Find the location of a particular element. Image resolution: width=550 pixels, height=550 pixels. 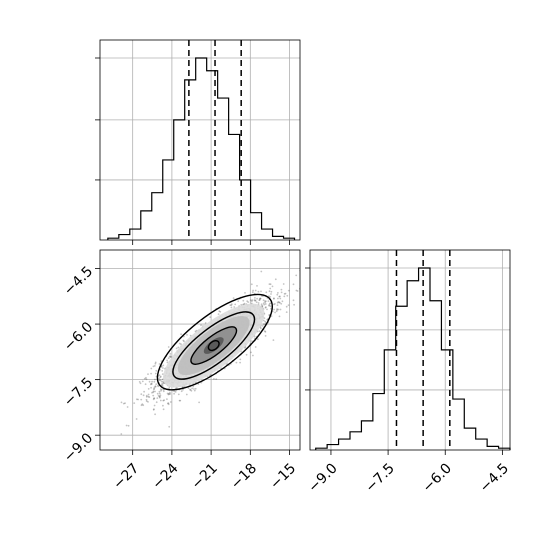

panel-frame is located at coordinates (200, 350).